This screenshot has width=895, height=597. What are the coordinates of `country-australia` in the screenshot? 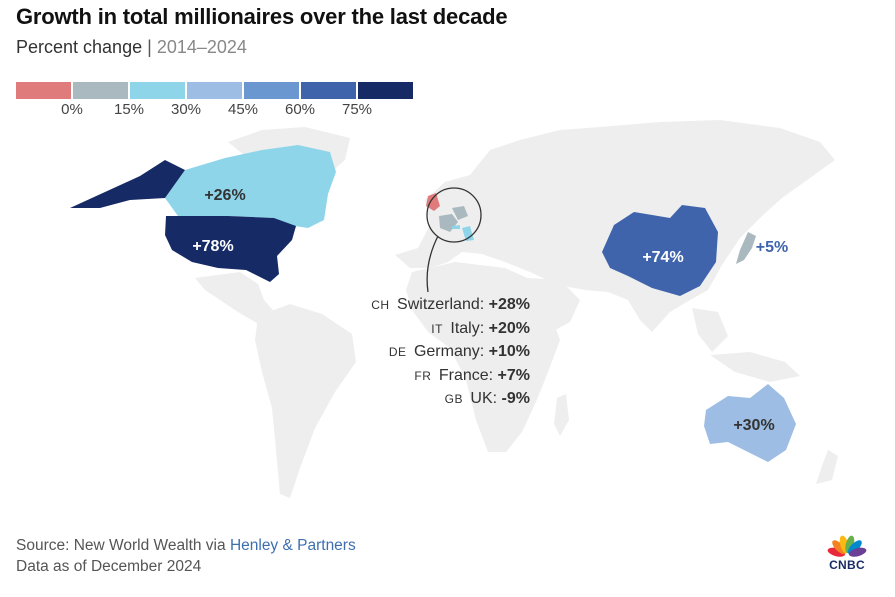 It's located at (750, 423).